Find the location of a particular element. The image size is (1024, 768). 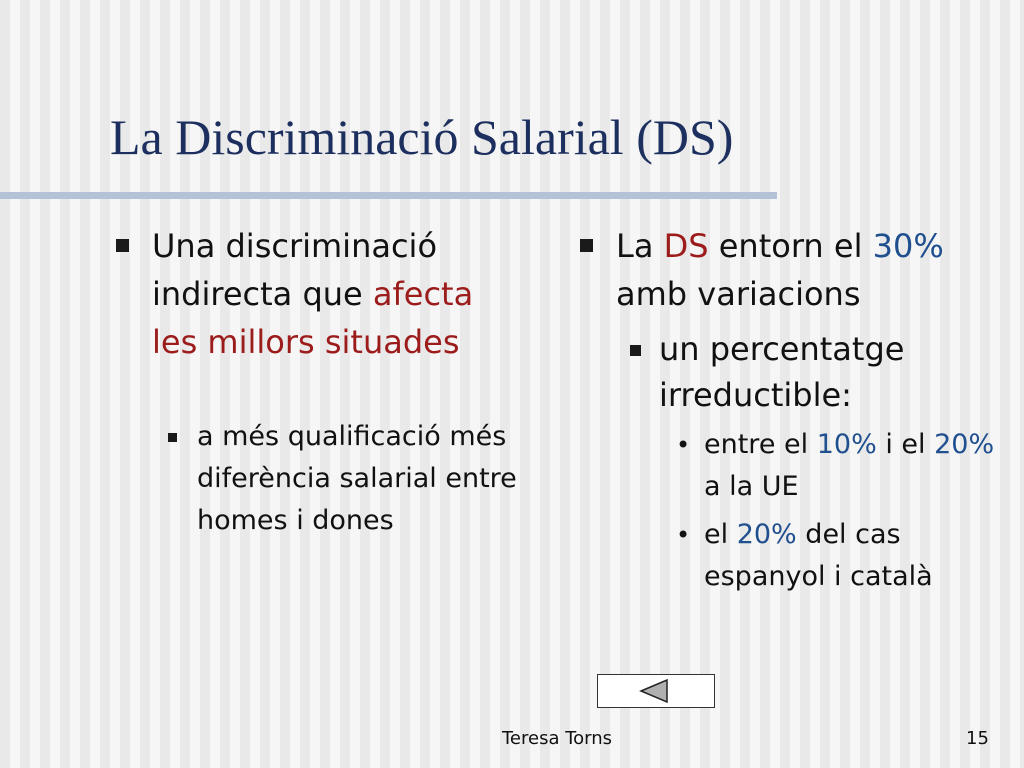

text-run: amb variacions is located at coordinates (738, 294).